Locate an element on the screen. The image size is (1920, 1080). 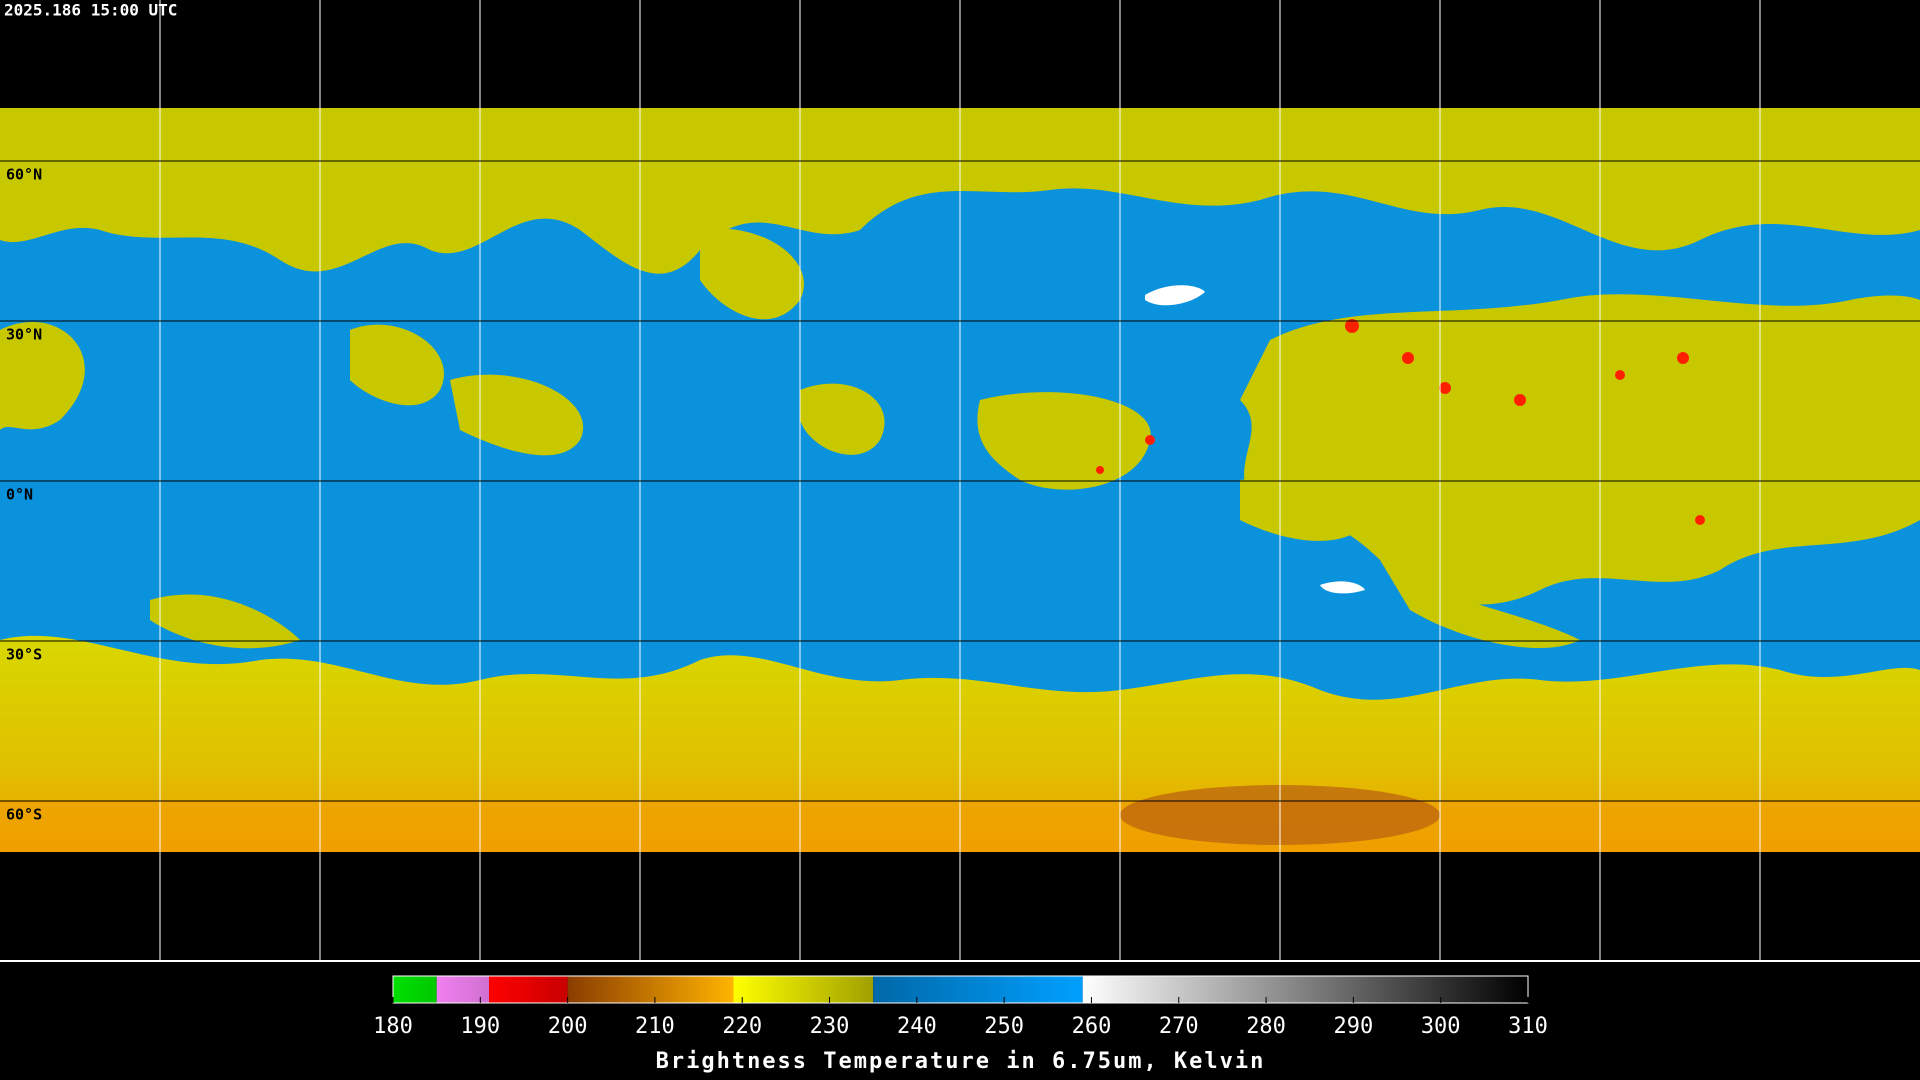
latitude-label: 60°N is located at coordinates (24, 175).